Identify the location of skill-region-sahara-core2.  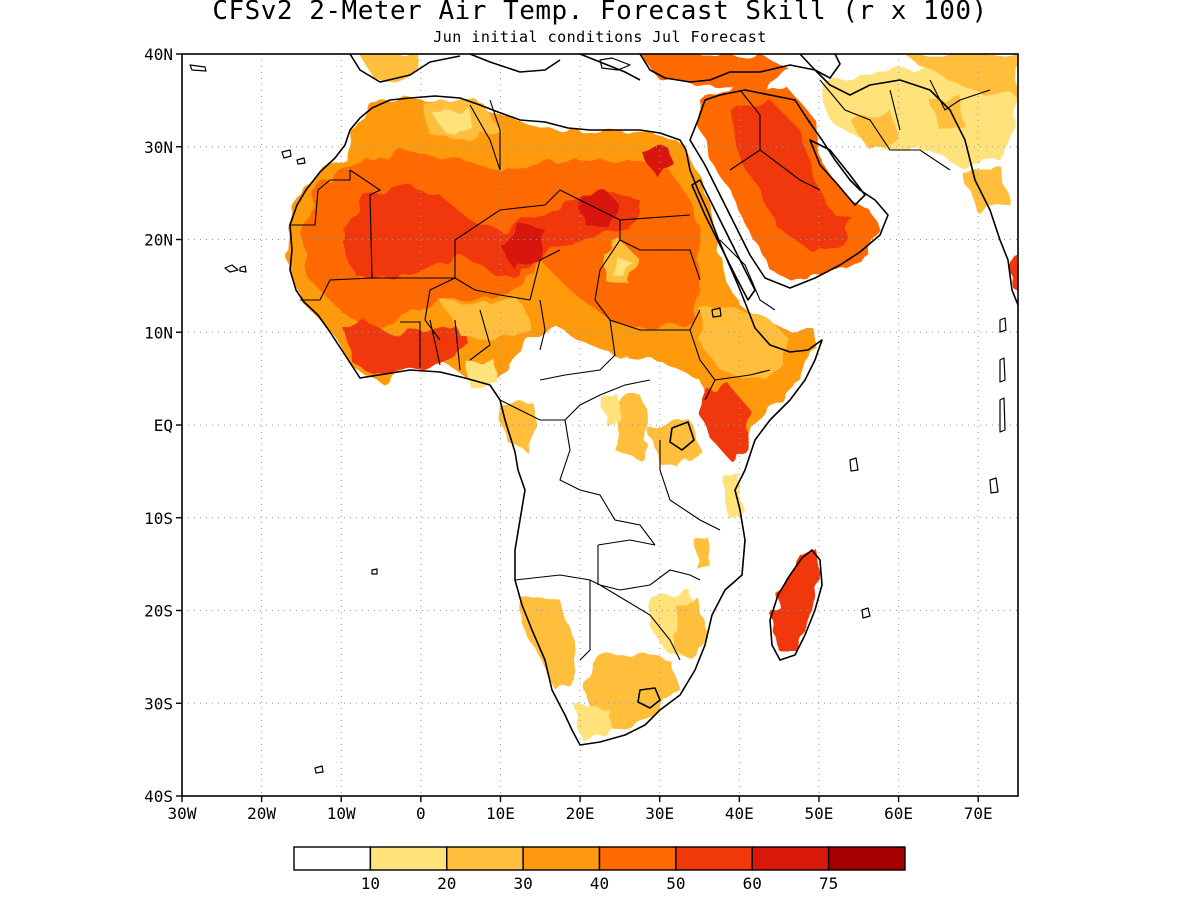
(587, 207).